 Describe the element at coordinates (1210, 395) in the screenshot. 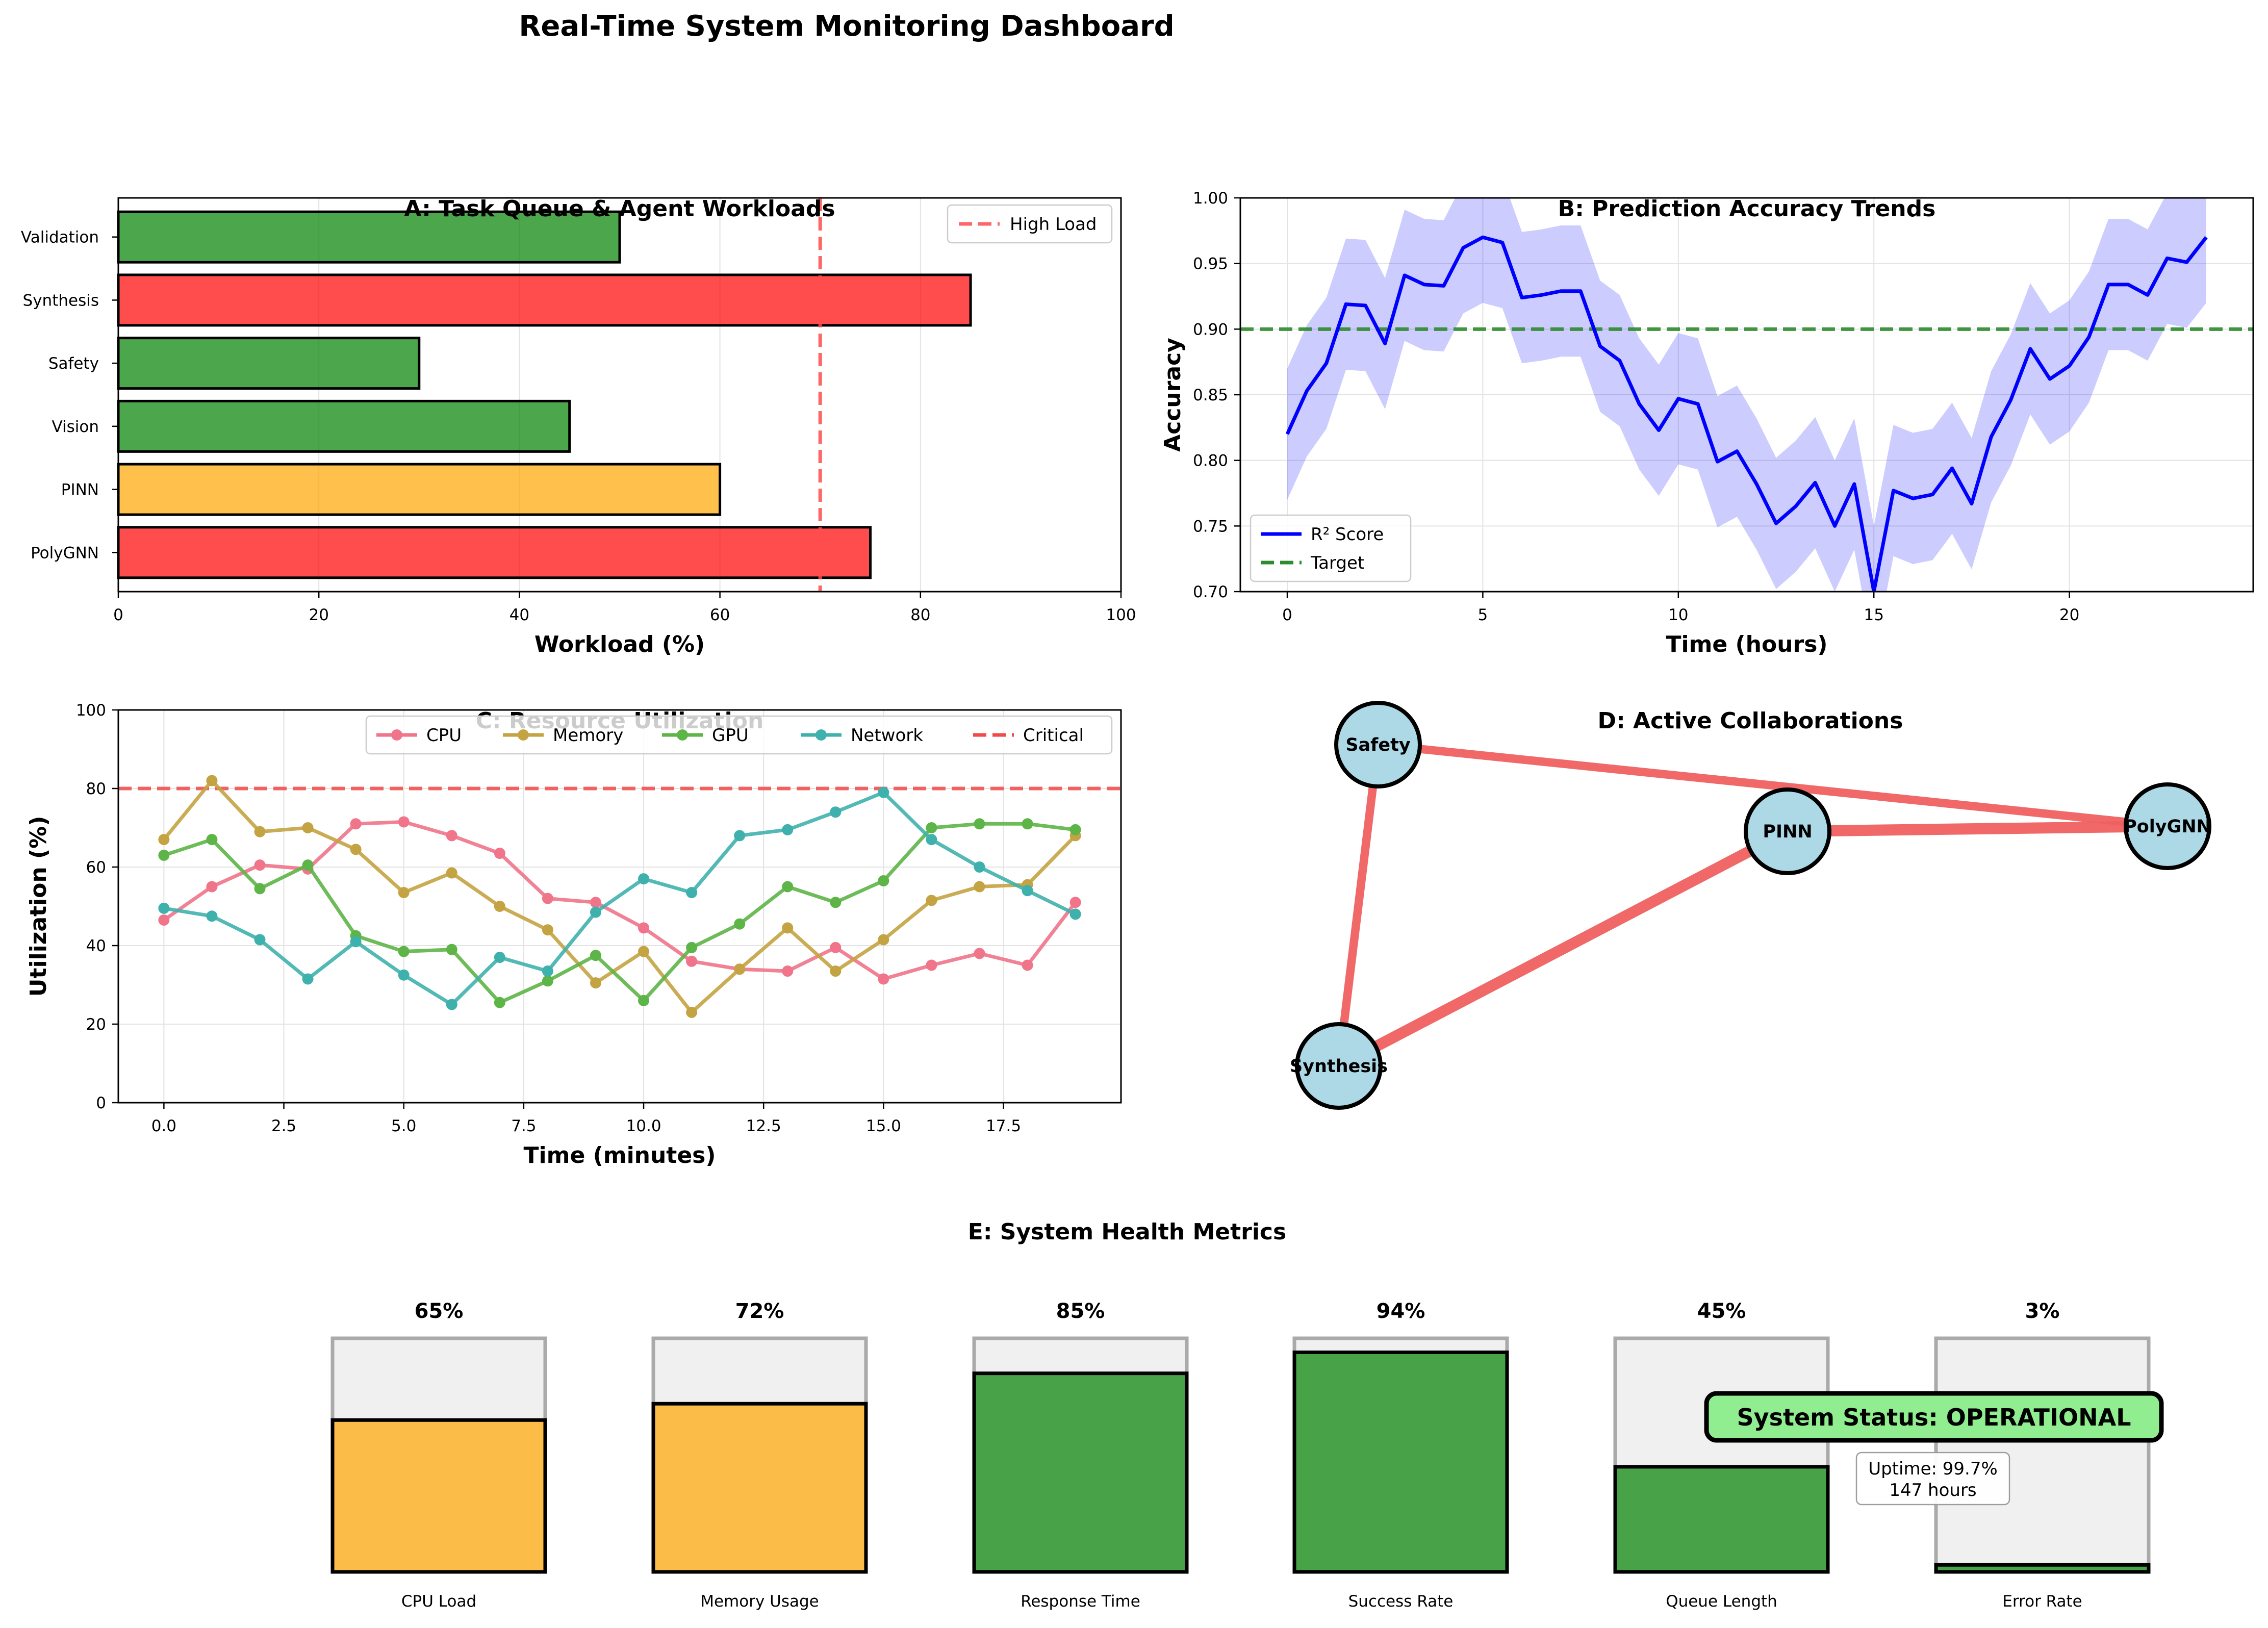

I see `y-tick-label: 0.85` at that location.